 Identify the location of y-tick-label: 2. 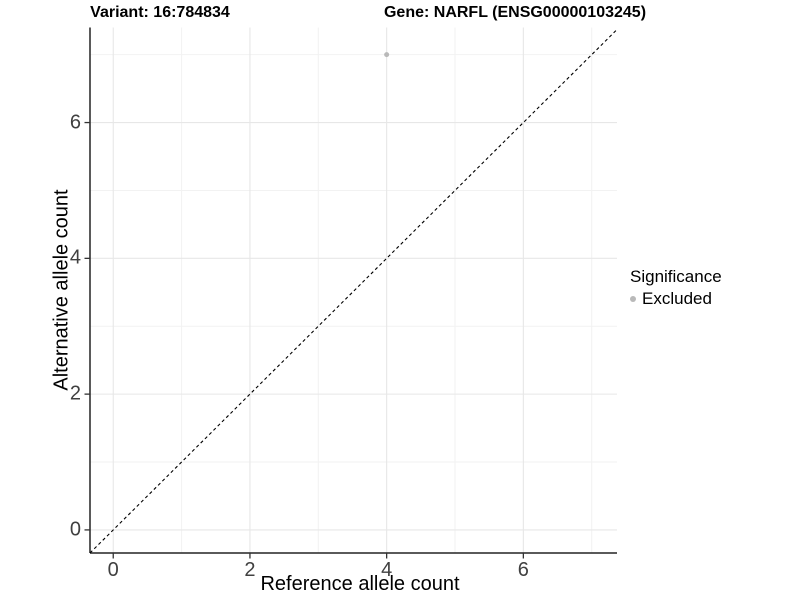
(75, 393).